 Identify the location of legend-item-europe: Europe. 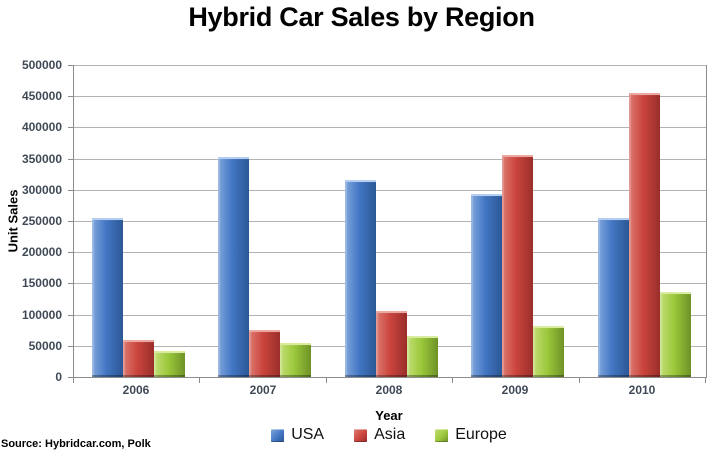
(471, 435).